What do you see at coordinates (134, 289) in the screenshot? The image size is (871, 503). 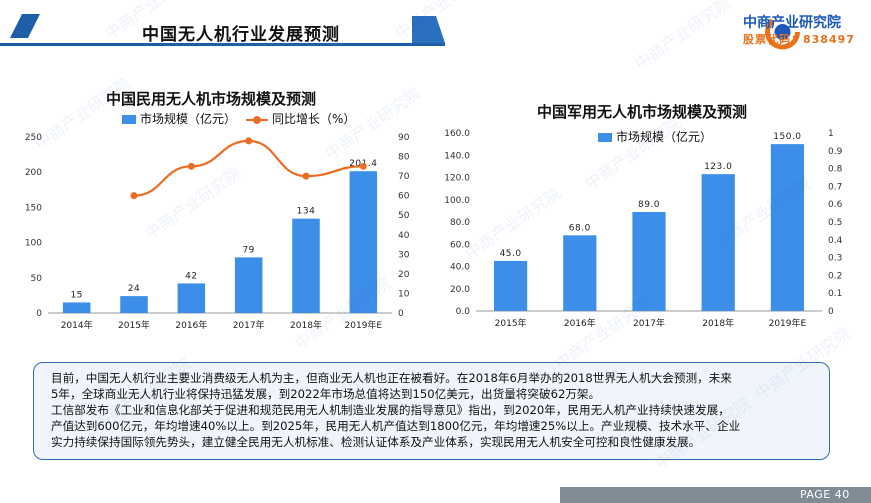 I see `data-label: 24` at bounding box center [134, 289].